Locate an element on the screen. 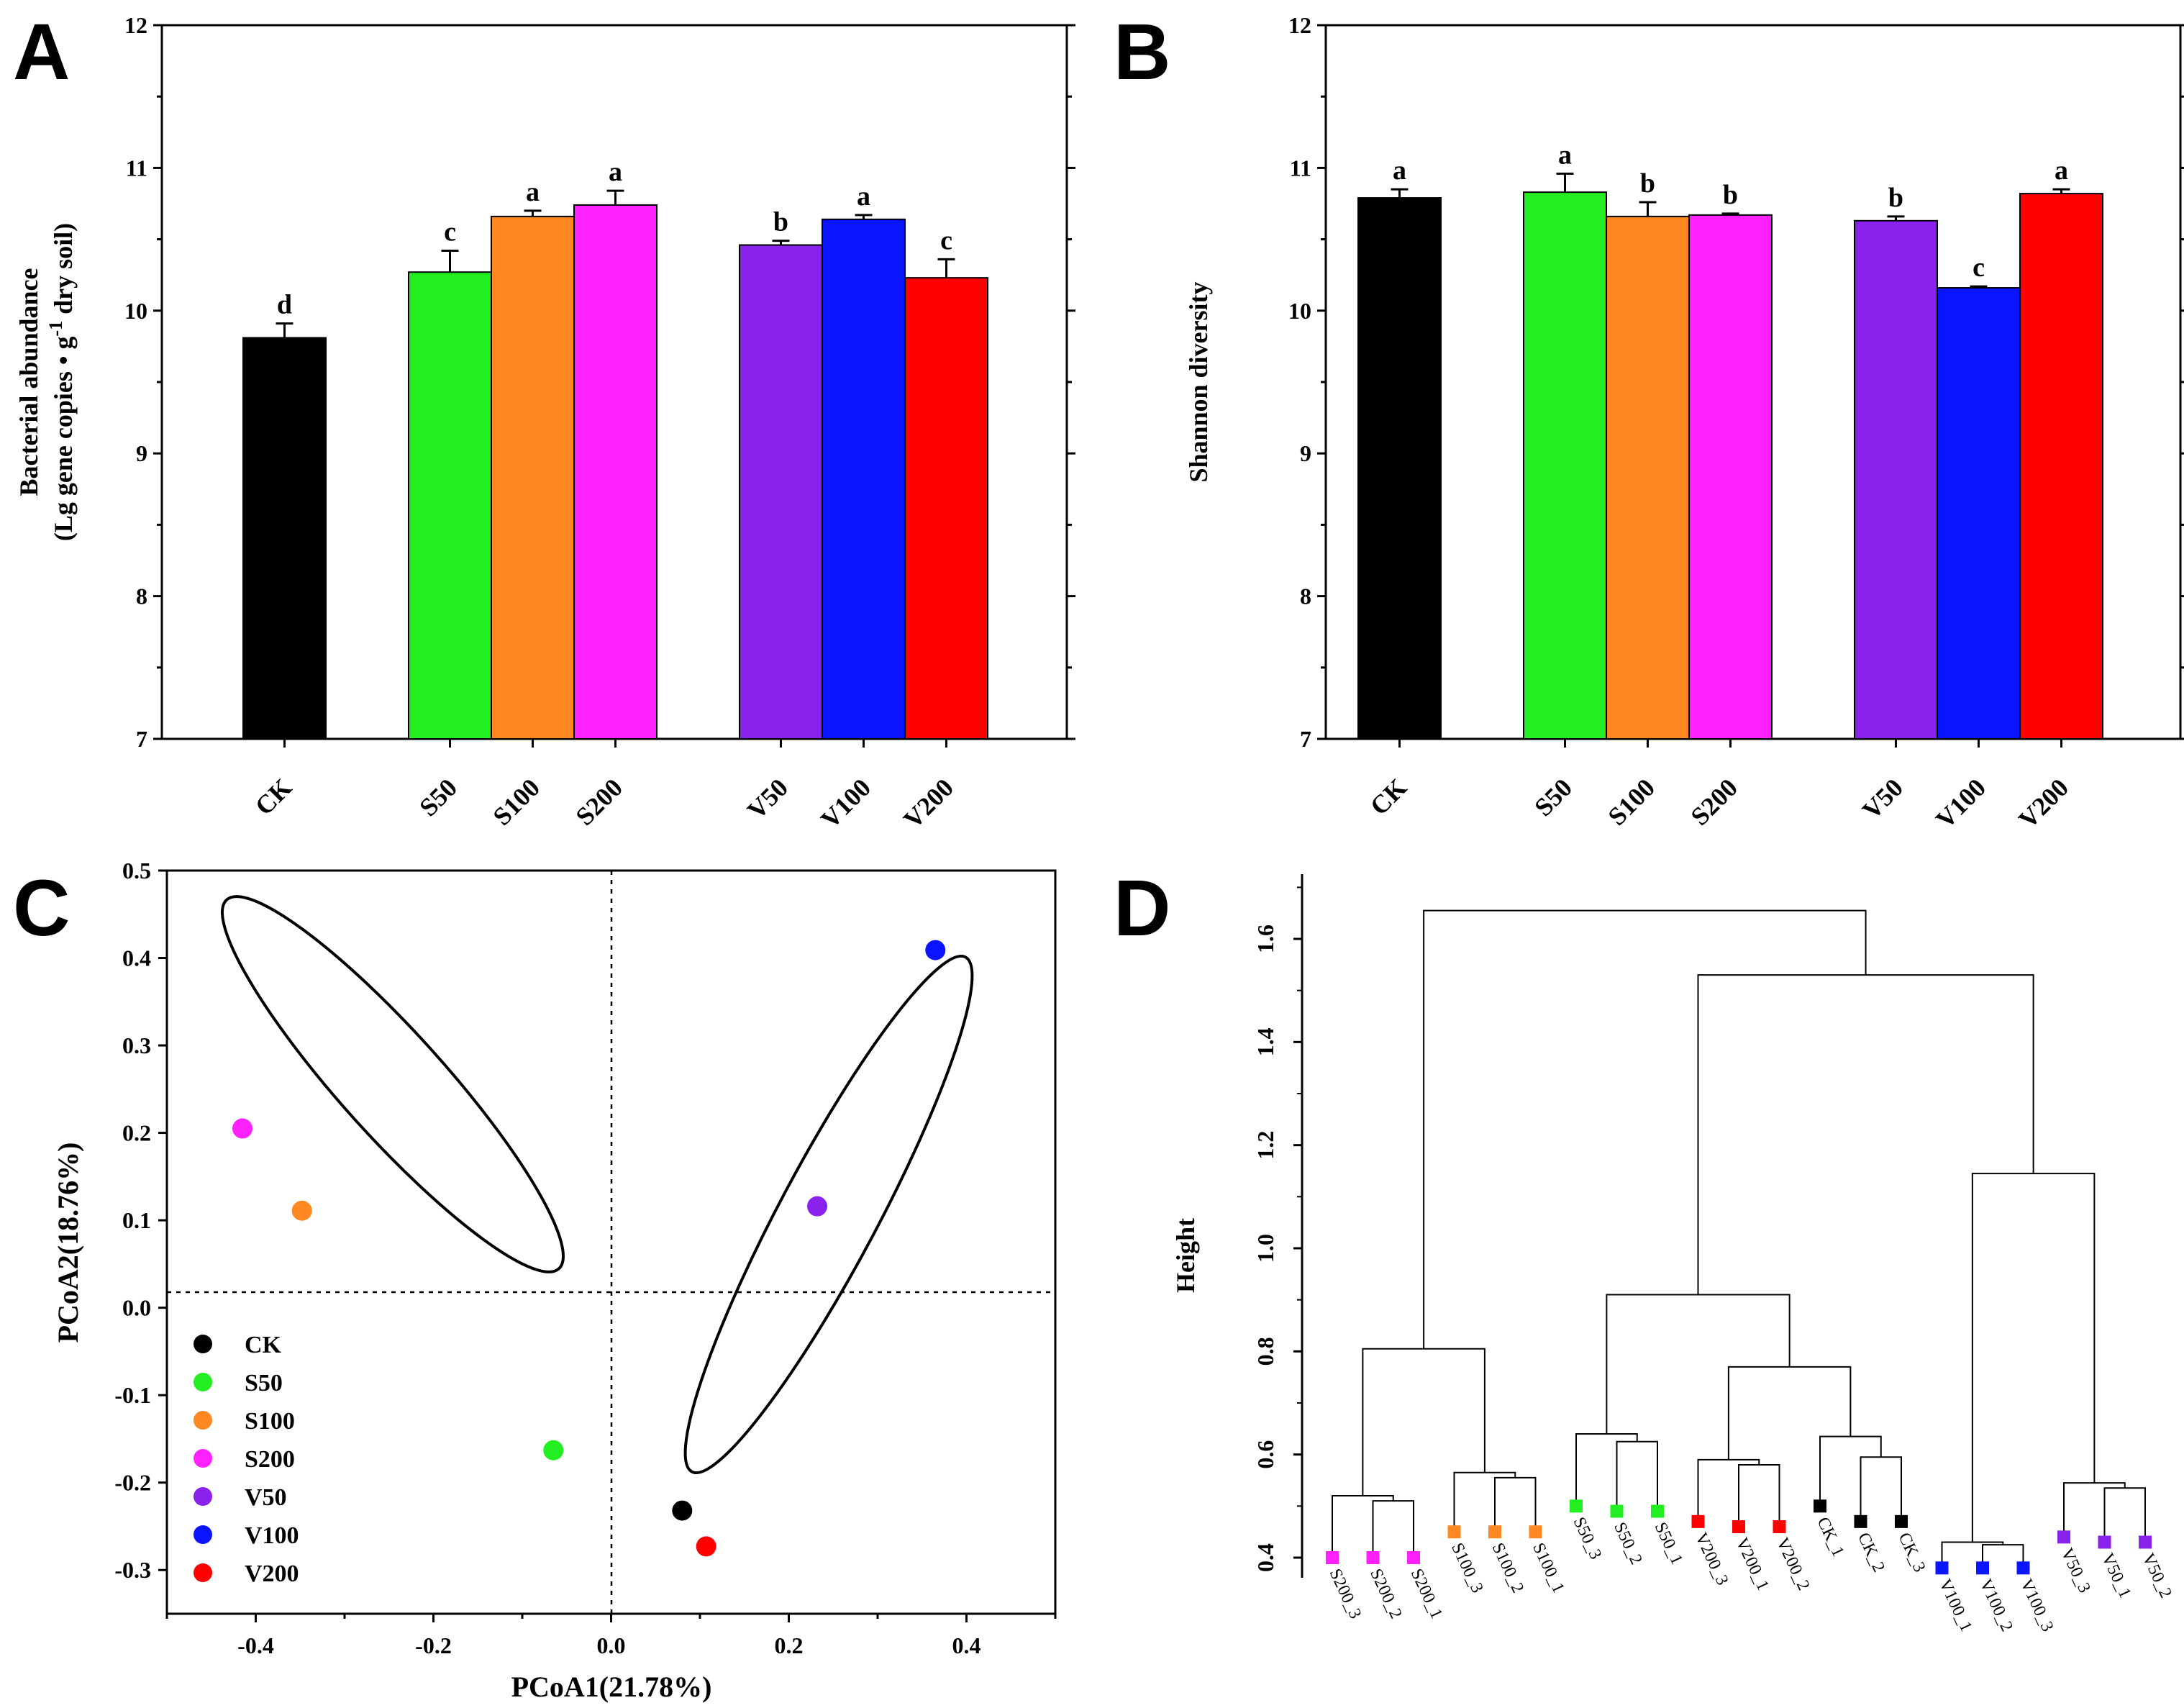 The width and height of the screenshot is (2184, 1708). panel-b-x-axis: CK S50 S100 S200 V50 V100 V200 is located at coordinates (1719, 804).